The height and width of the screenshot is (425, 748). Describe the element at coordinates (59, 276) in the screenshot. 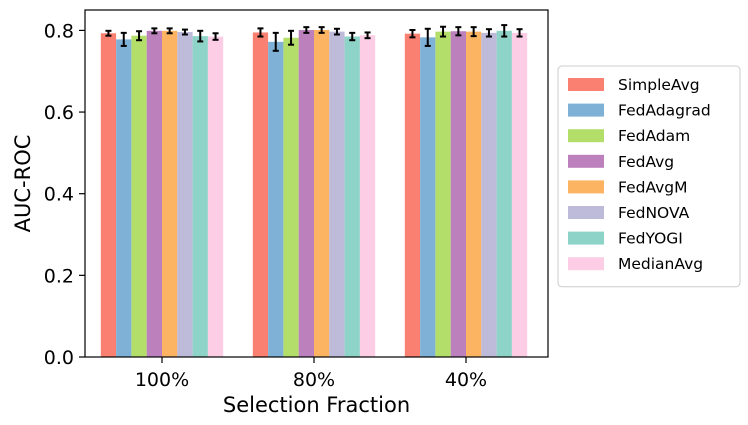

I see `y-tick-label: 0.2` at that location.